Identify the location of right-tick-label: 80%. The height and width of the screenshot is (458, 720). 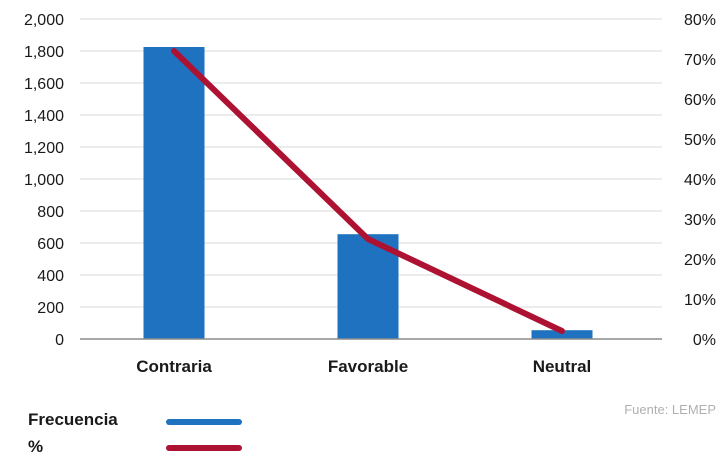
(700, 20).